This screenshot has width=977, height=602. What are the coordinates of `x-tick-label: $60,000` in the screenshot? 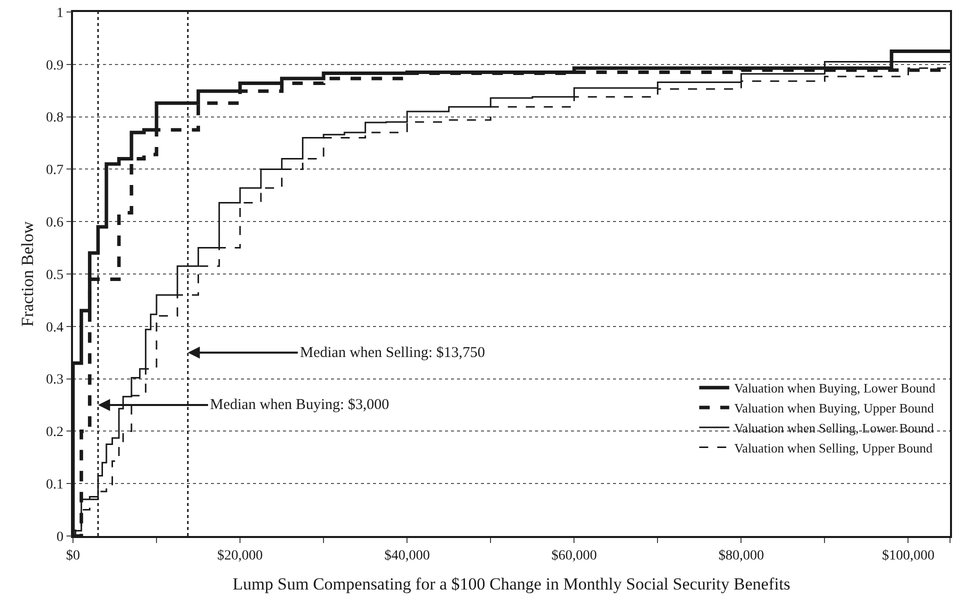 It's located at (574, 556).